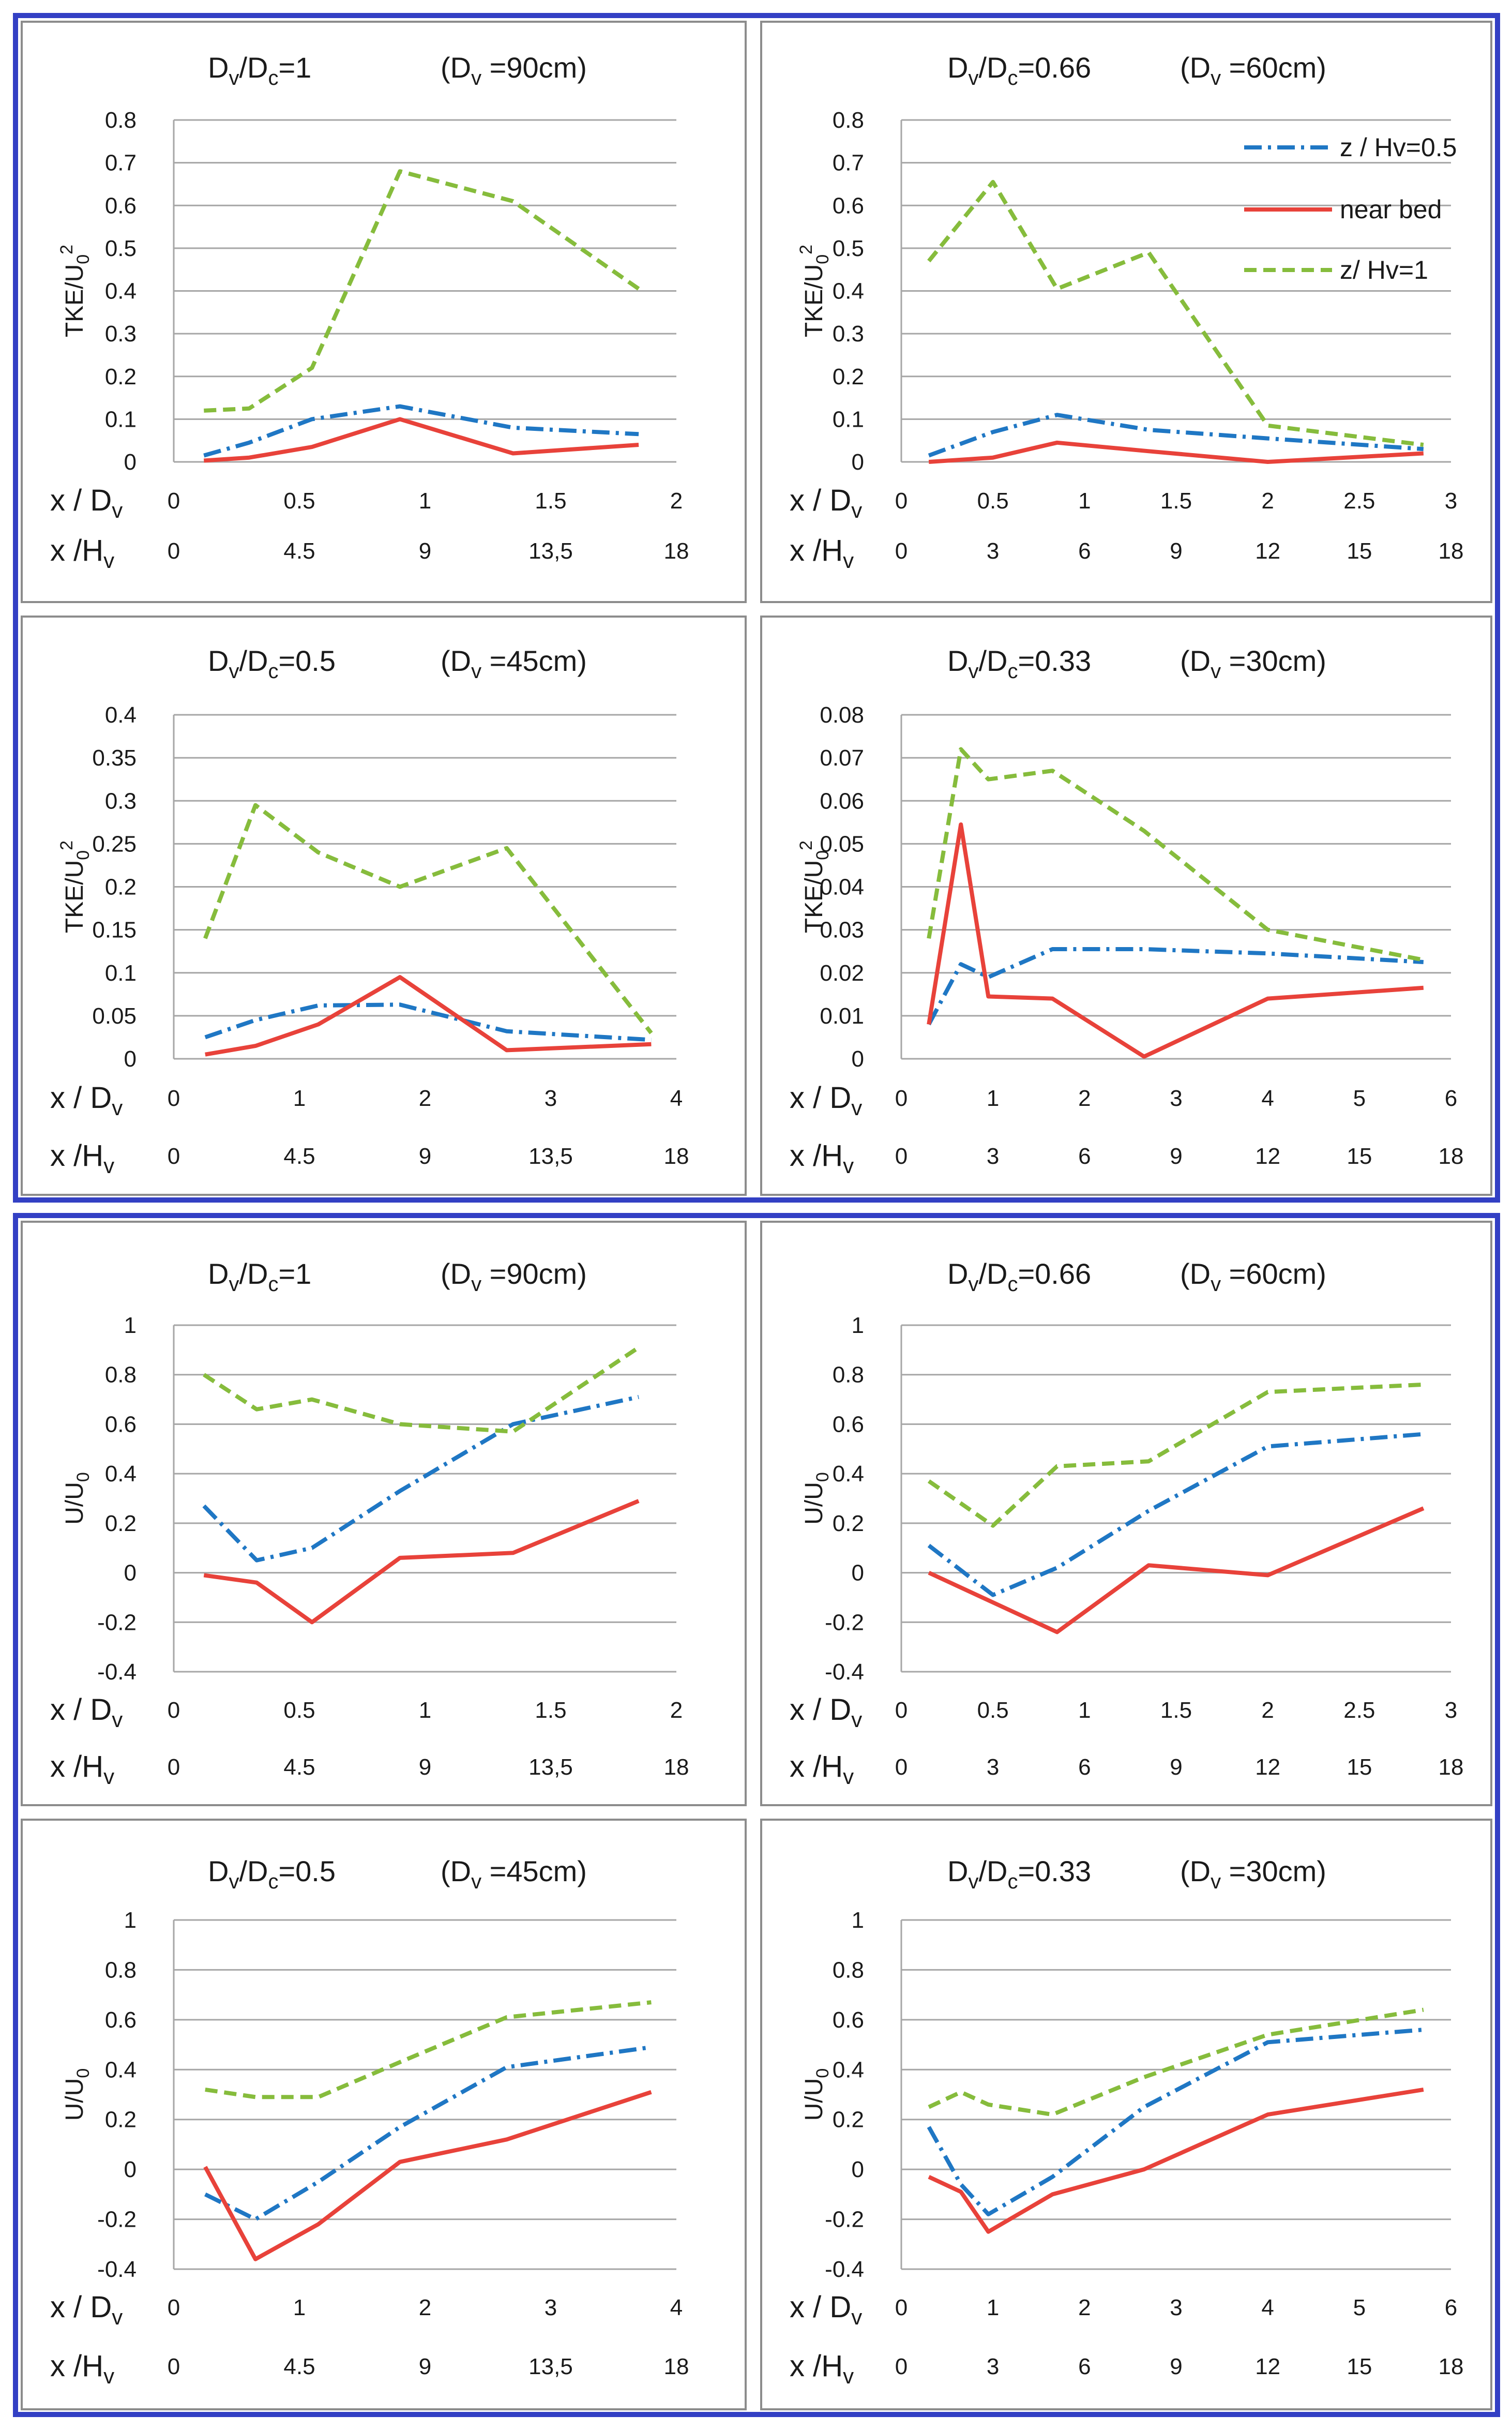 Image resolution: width=1512 pixels, height=2430 pixels. I want to click on x-tick-label: 5, so click(1359, 1099).